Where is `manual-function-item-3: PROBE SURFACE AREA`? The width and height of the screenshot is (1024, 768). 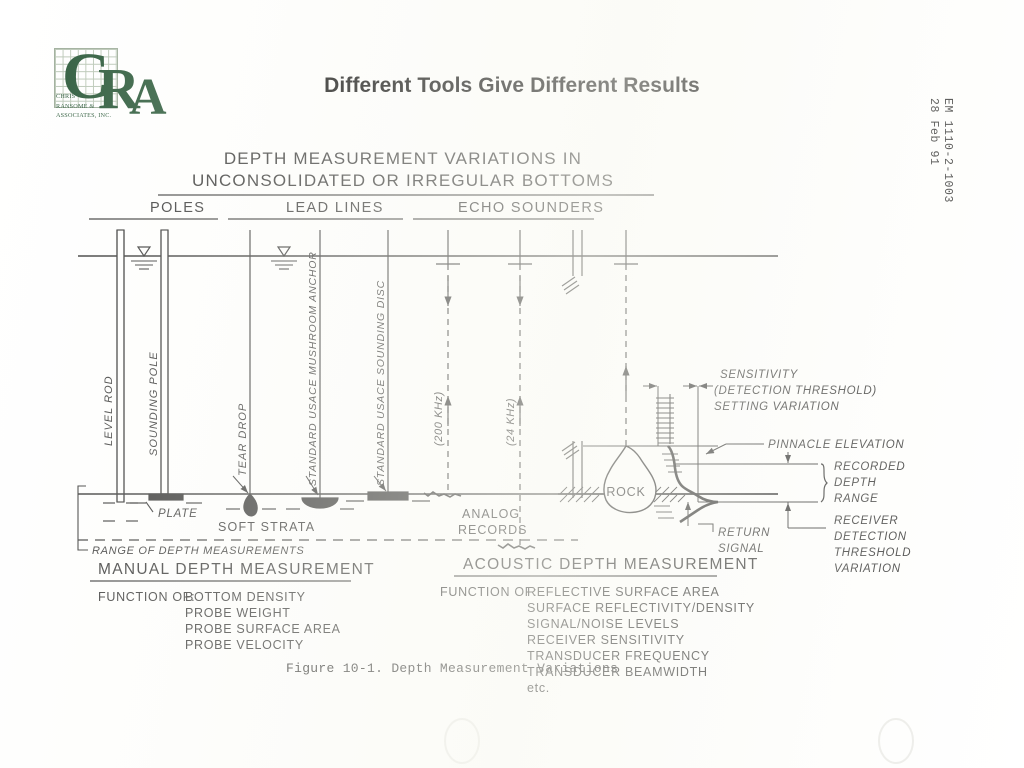 manual-function-item-3: PROBE SURFACE AREA is located at coordinates (263, 629).